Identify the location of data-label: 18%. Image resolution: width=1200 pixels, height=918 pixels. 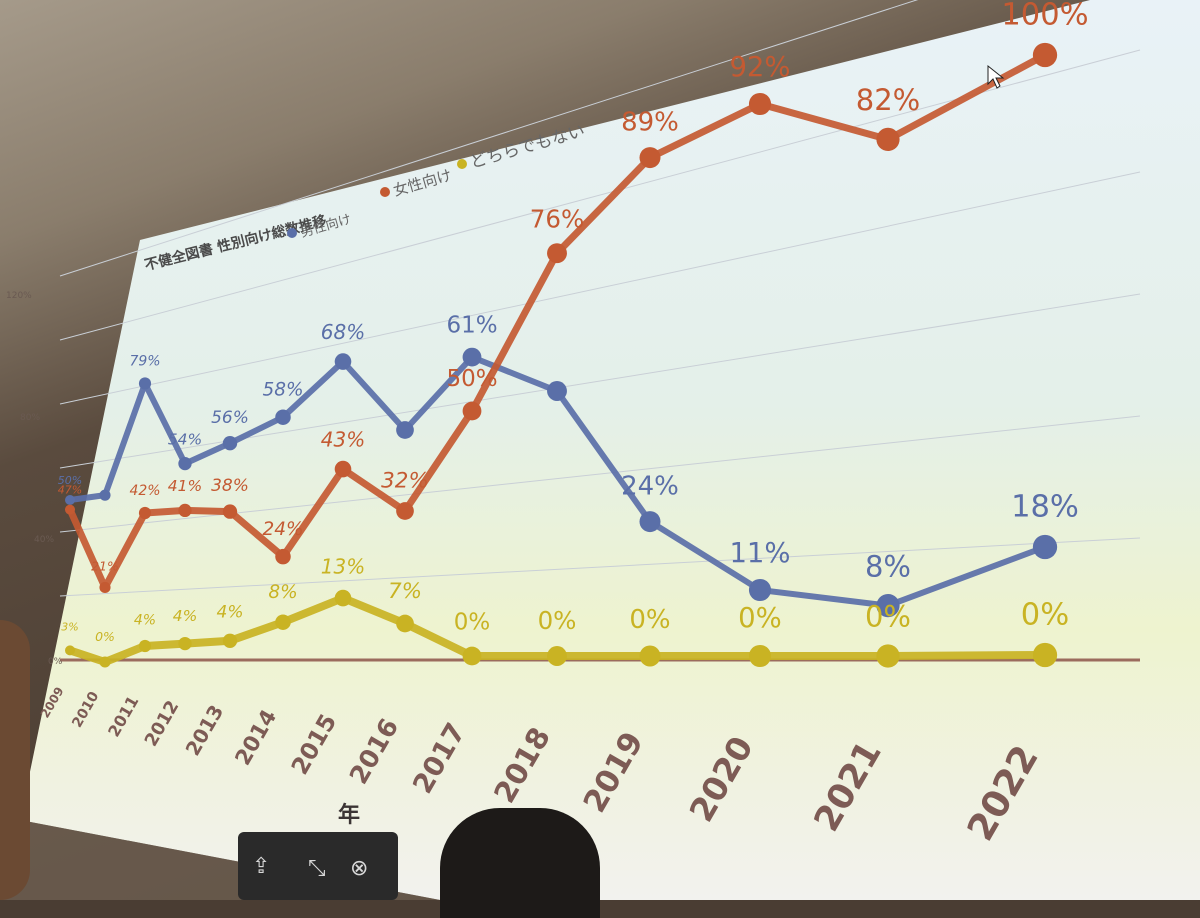
(1045, 507).